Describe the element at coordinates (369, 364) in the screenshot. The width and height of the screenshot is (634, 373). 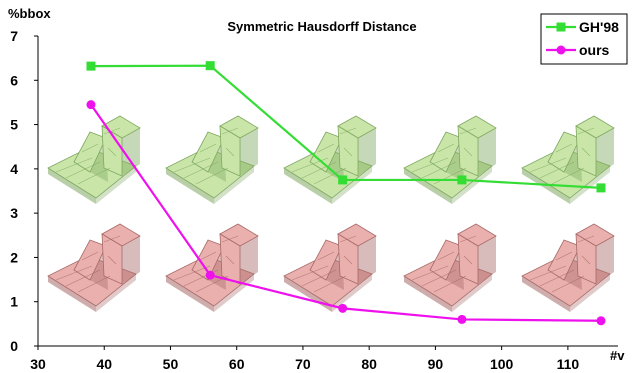
I see `x-tick-label: 80` at that location.